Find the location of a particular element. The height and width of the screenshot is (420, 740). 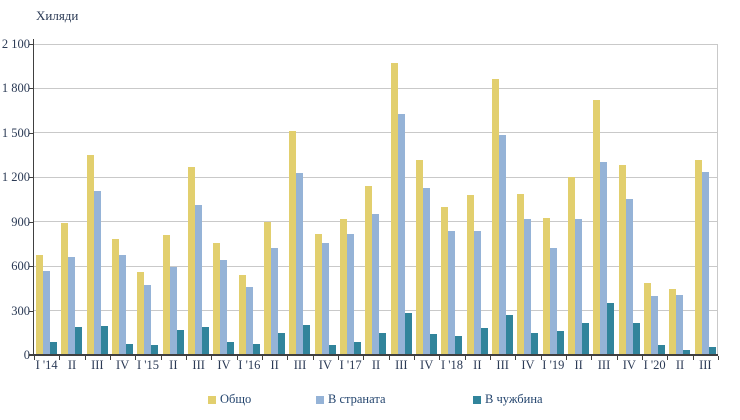

bar-В чужбина-I'18 is located at coordinates (459, 345).